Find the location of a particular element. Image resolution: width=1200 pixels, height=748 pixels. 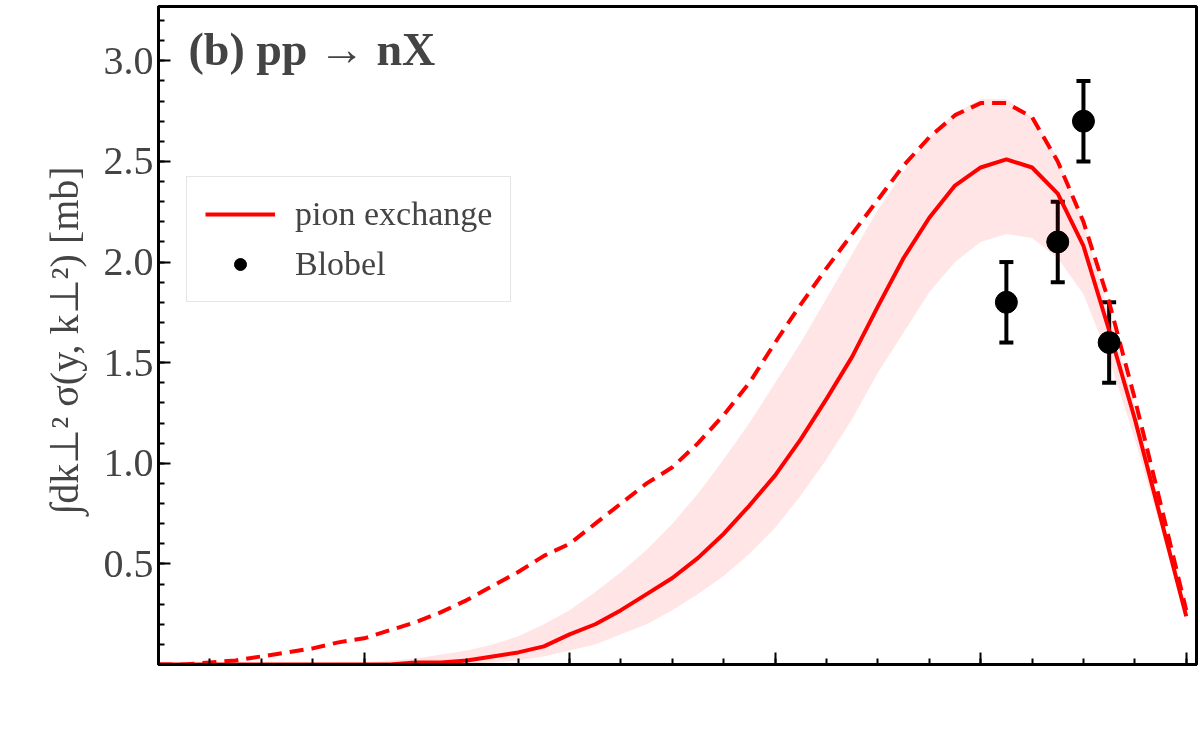

y-tick-label: 3.0 is located at coordinates (128, 60).